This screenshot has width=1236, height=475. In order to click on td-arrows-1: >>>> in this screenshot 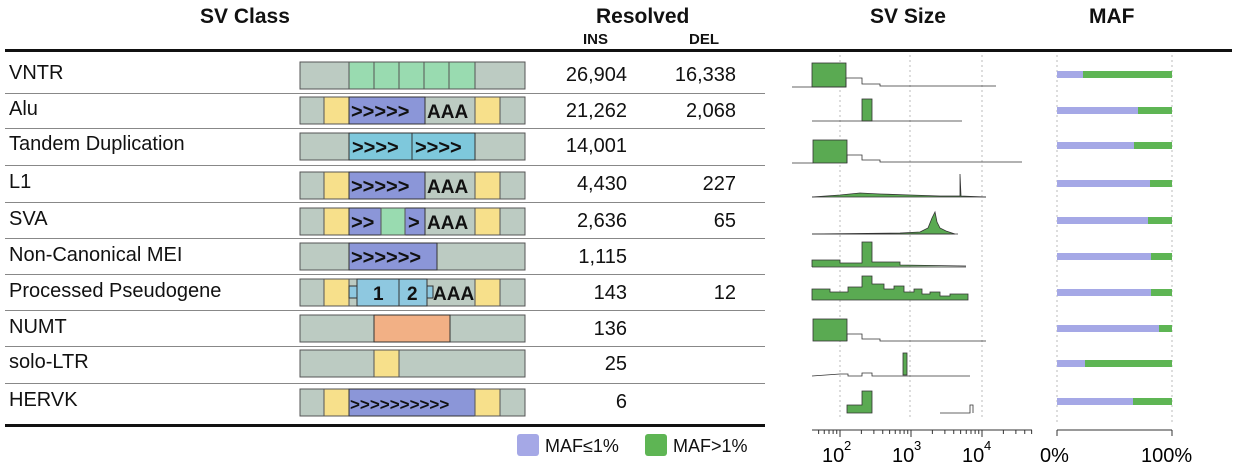, I will do `click(375, 148)`.